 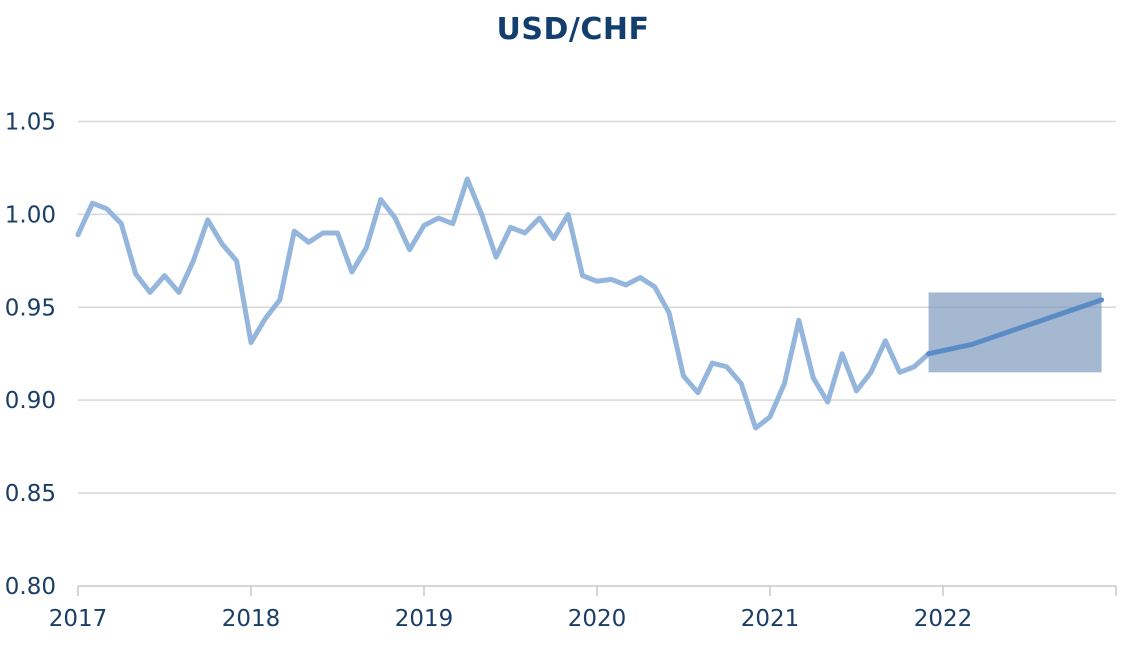 I want to click on forecast-band, so click(x=1015, y=332).